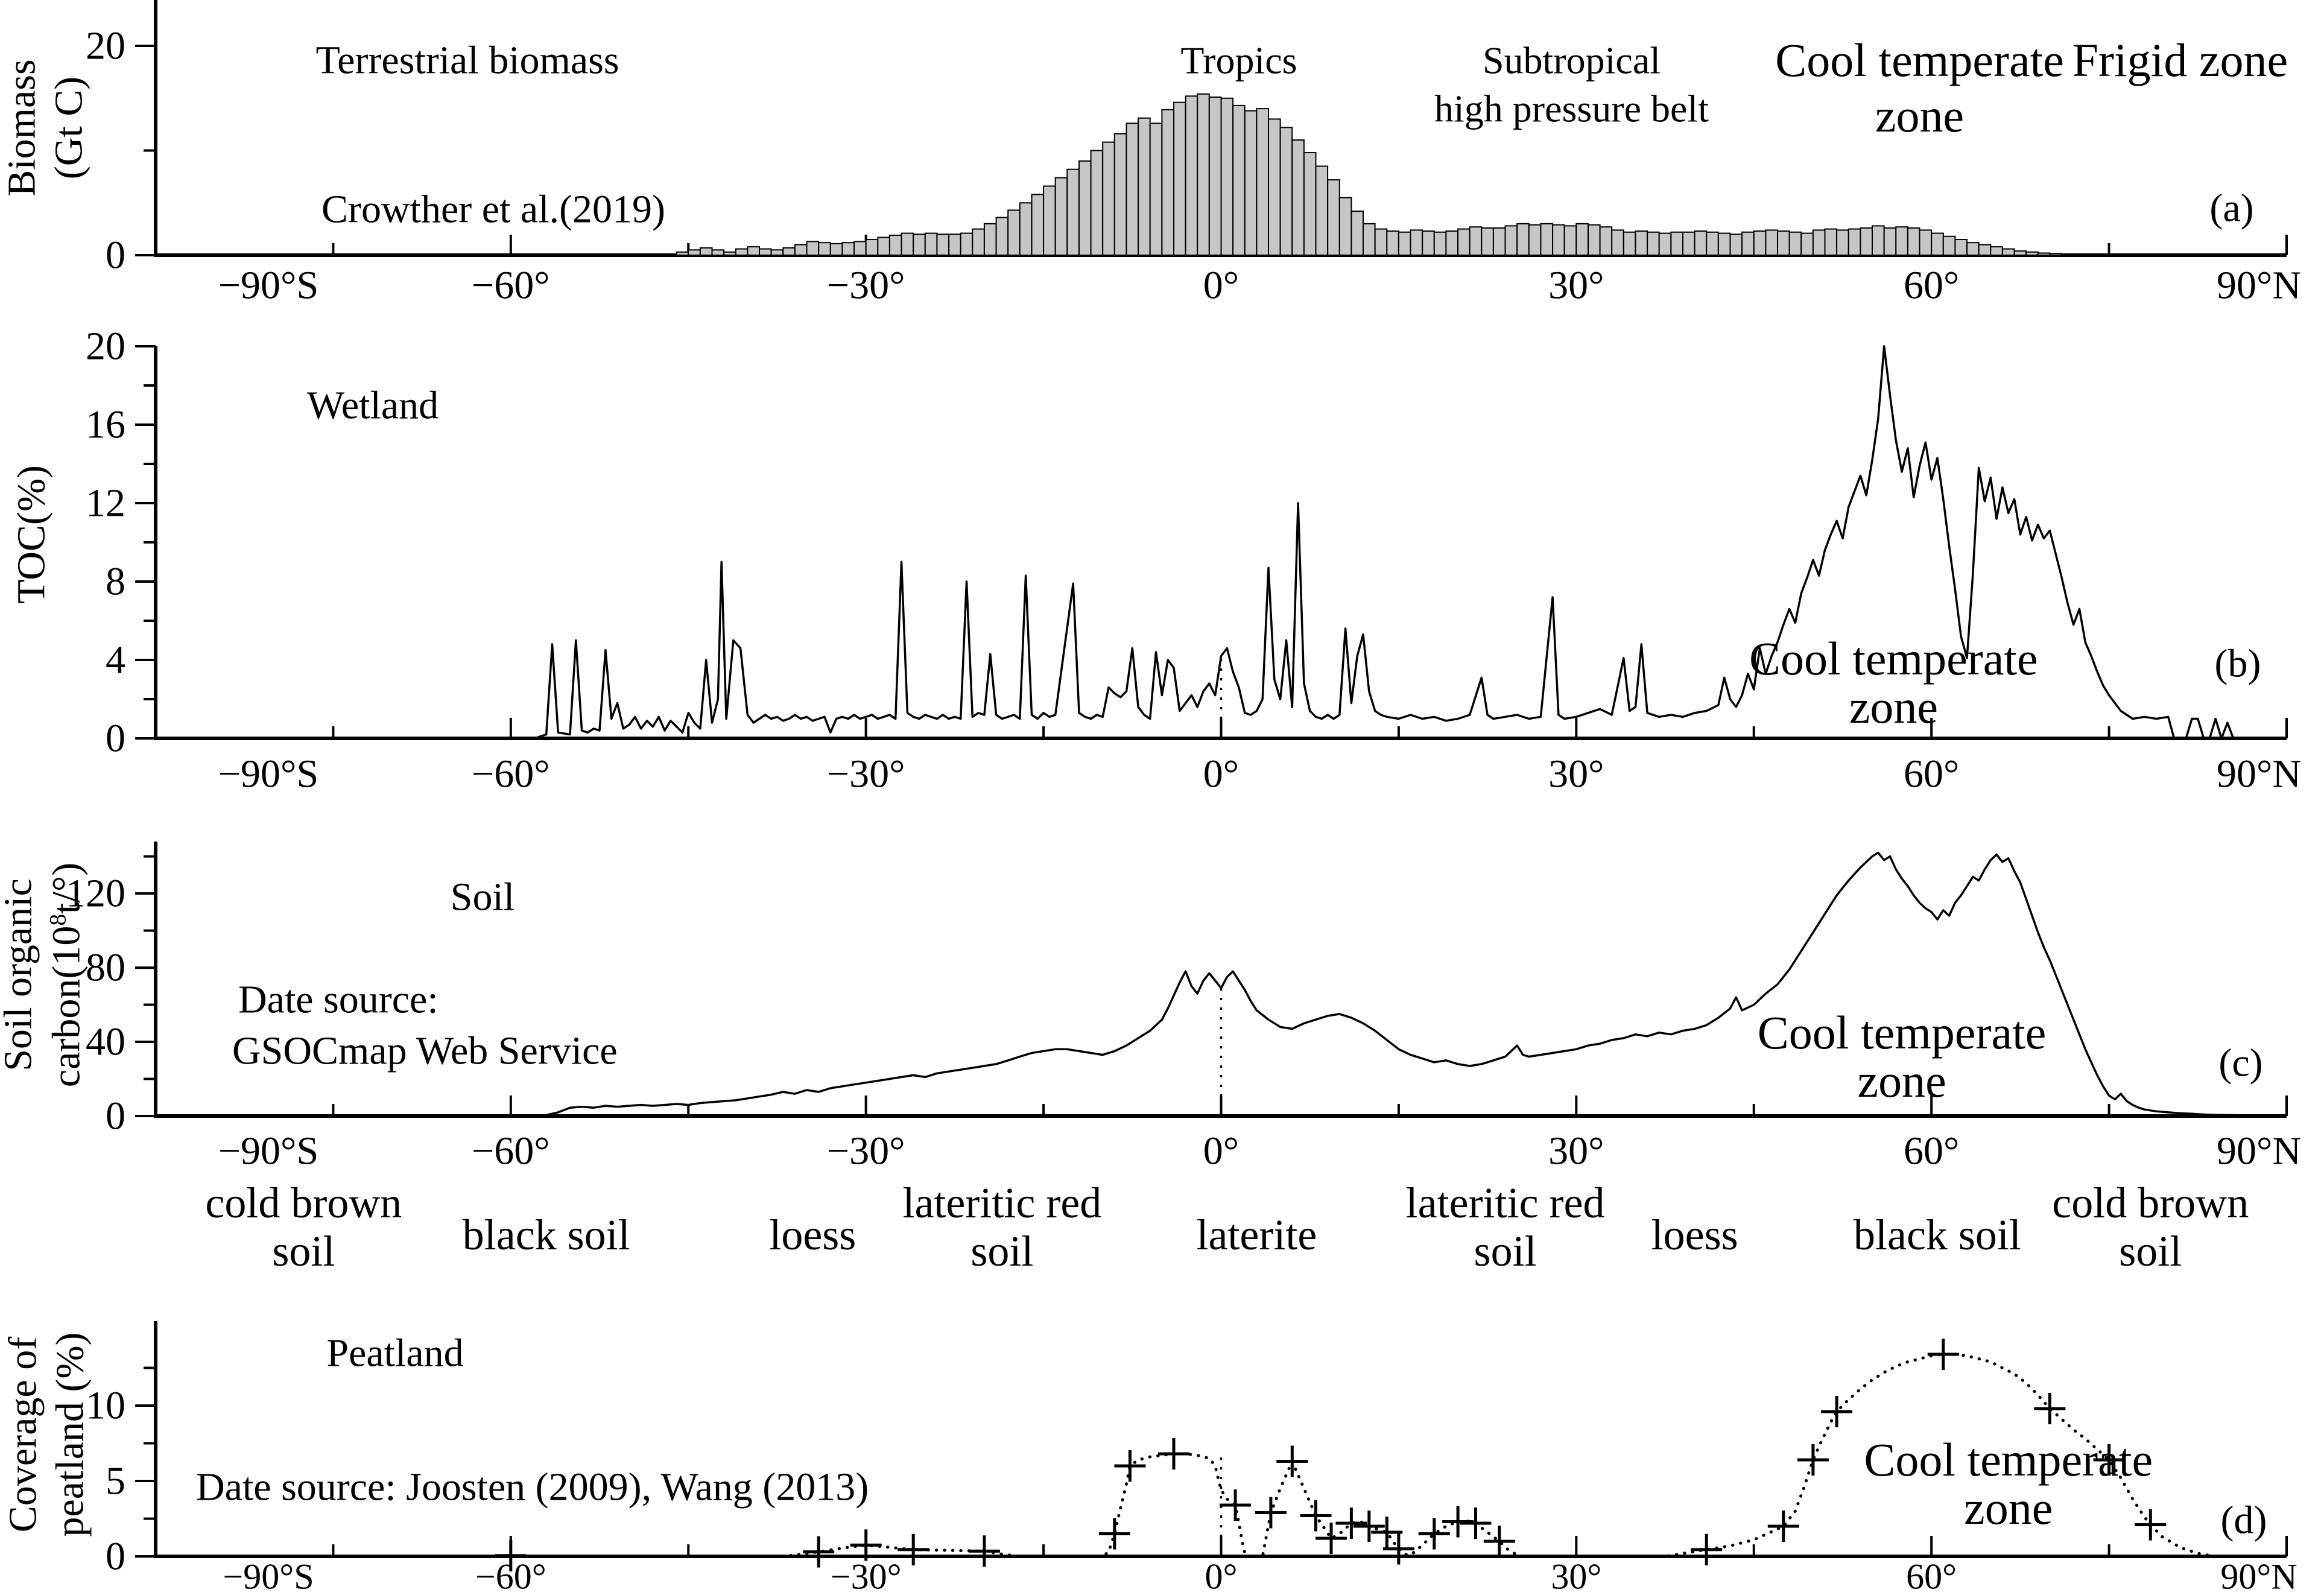 The height and width of the screenshot is (1595, 2324). Describe the element at coordinates (1893, 706) in the screenshot. I see `panel-b-zone-label: zone` at that location.